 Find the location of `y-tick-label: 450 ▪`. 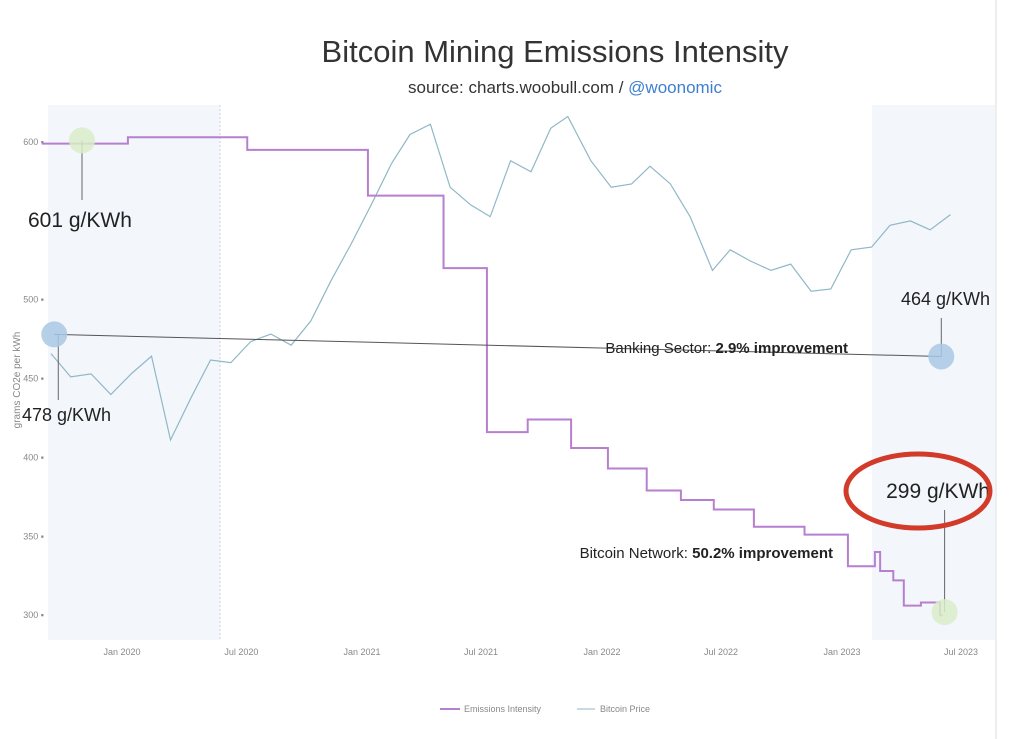

y-tick-label: 450 ▪ is located at coordinates (33, 379).